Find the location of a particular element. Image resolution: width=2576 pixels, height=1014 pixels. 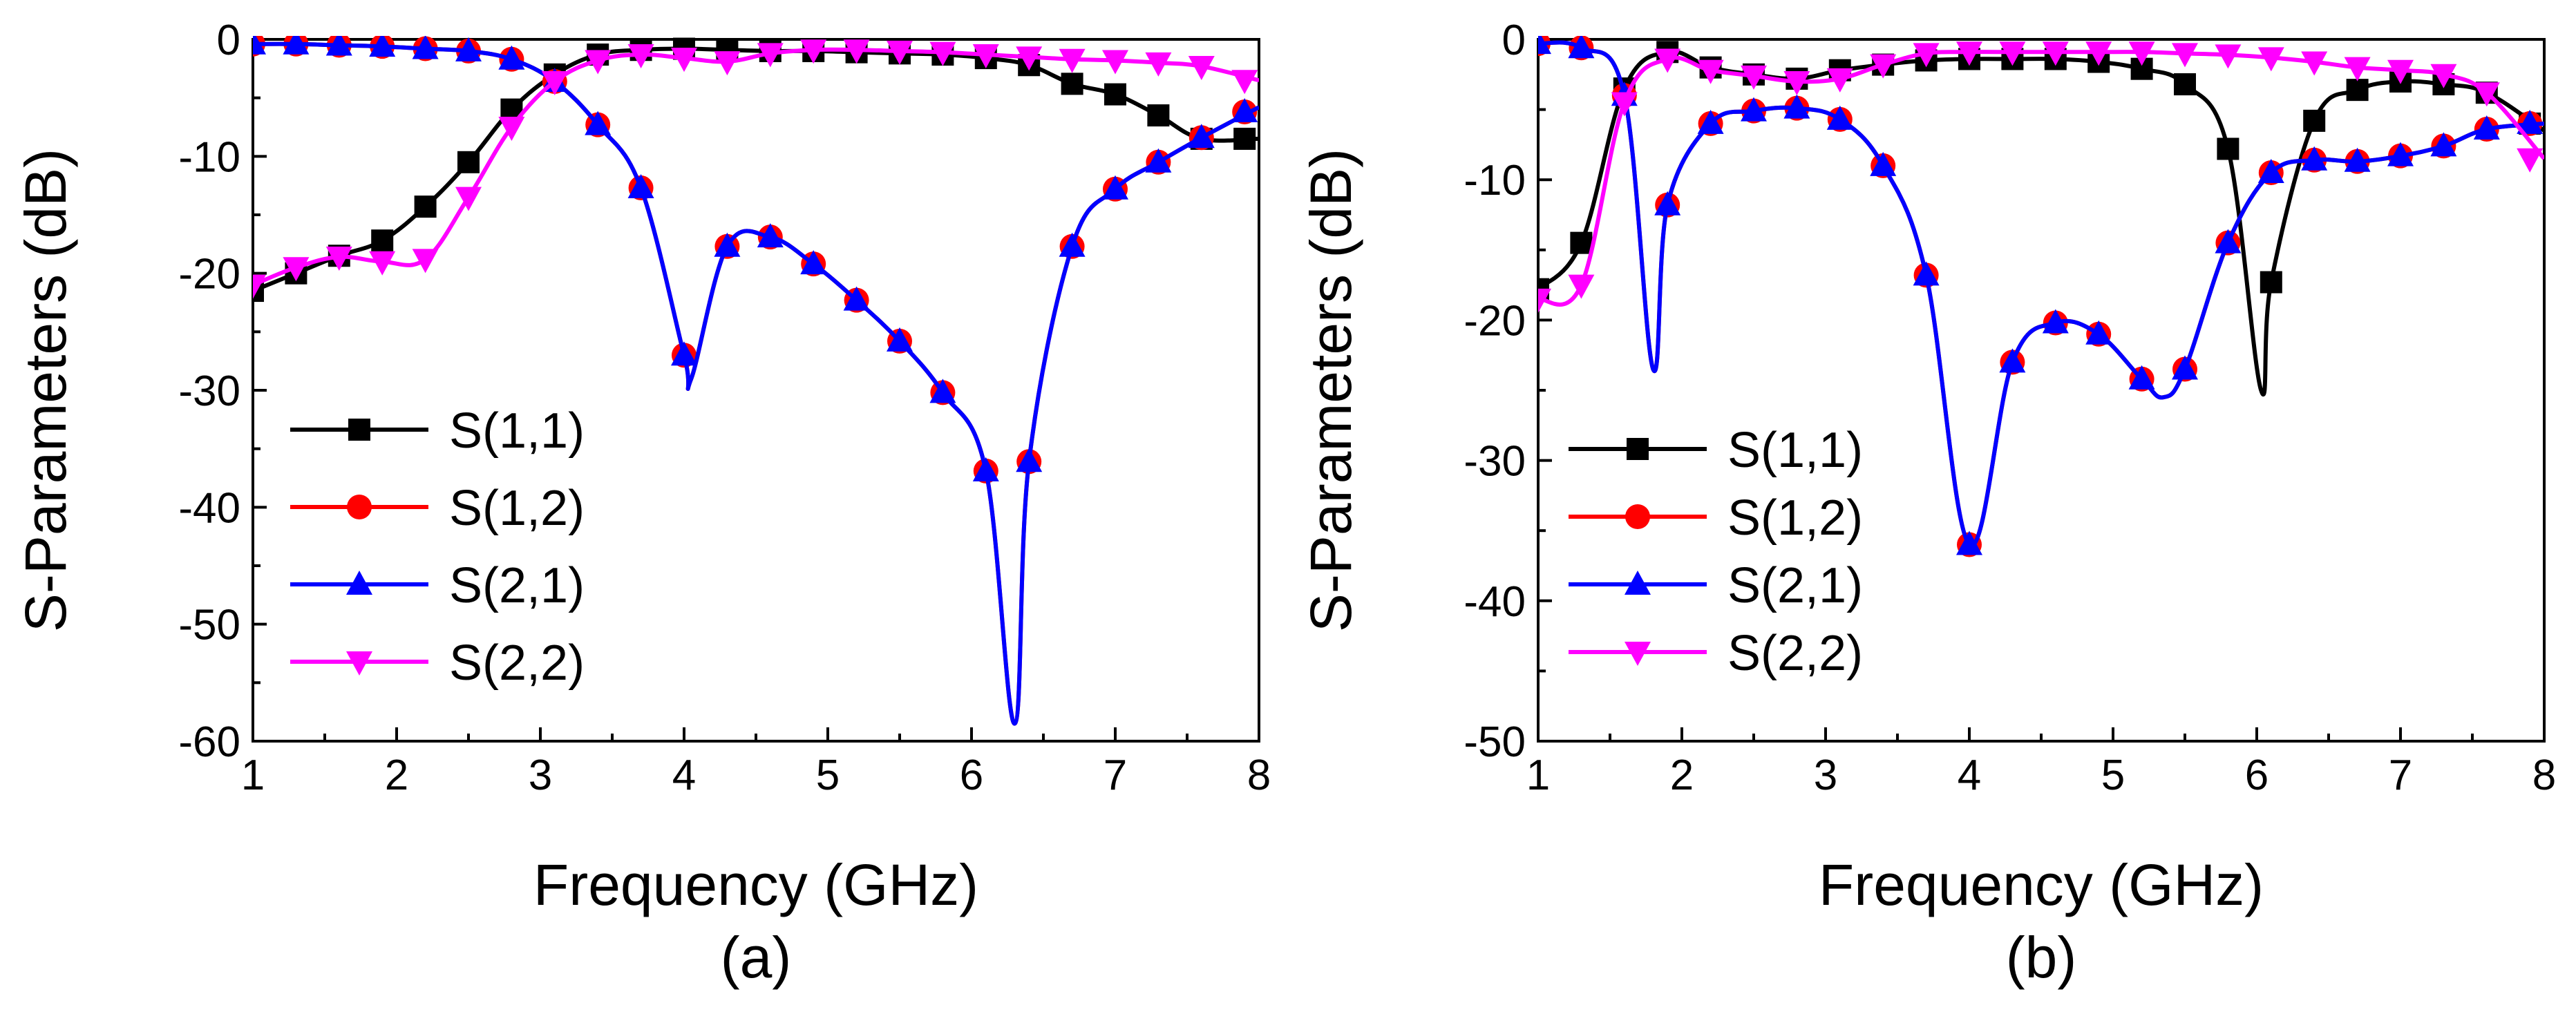

x-tick-label: 8 is located at coordinates (1259, 775).